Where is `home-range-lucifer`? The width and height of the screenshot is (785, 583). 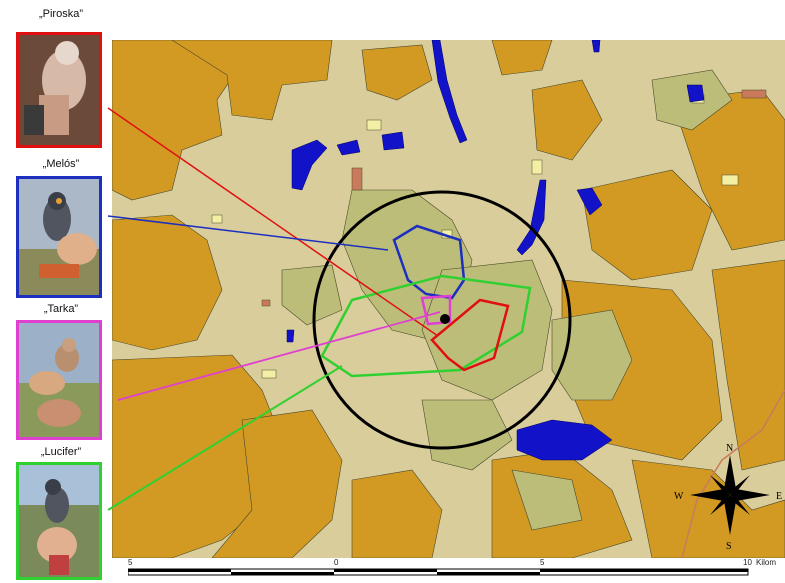 home-range-lucifer is located at coordinates (426, 326).